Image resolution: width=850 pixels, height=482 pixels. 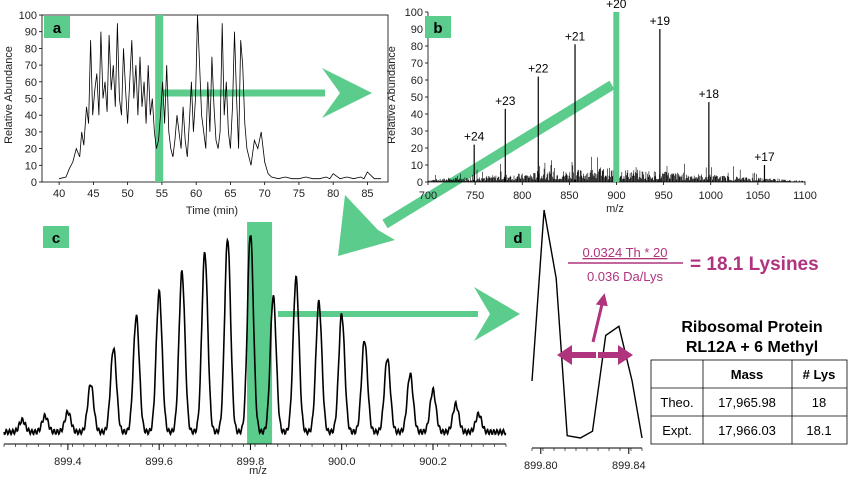 What do you see at coordinates (196, 194) in the screenshot?
I see `panel-a-xtick-label: 60` at bounding box center [196, 194].